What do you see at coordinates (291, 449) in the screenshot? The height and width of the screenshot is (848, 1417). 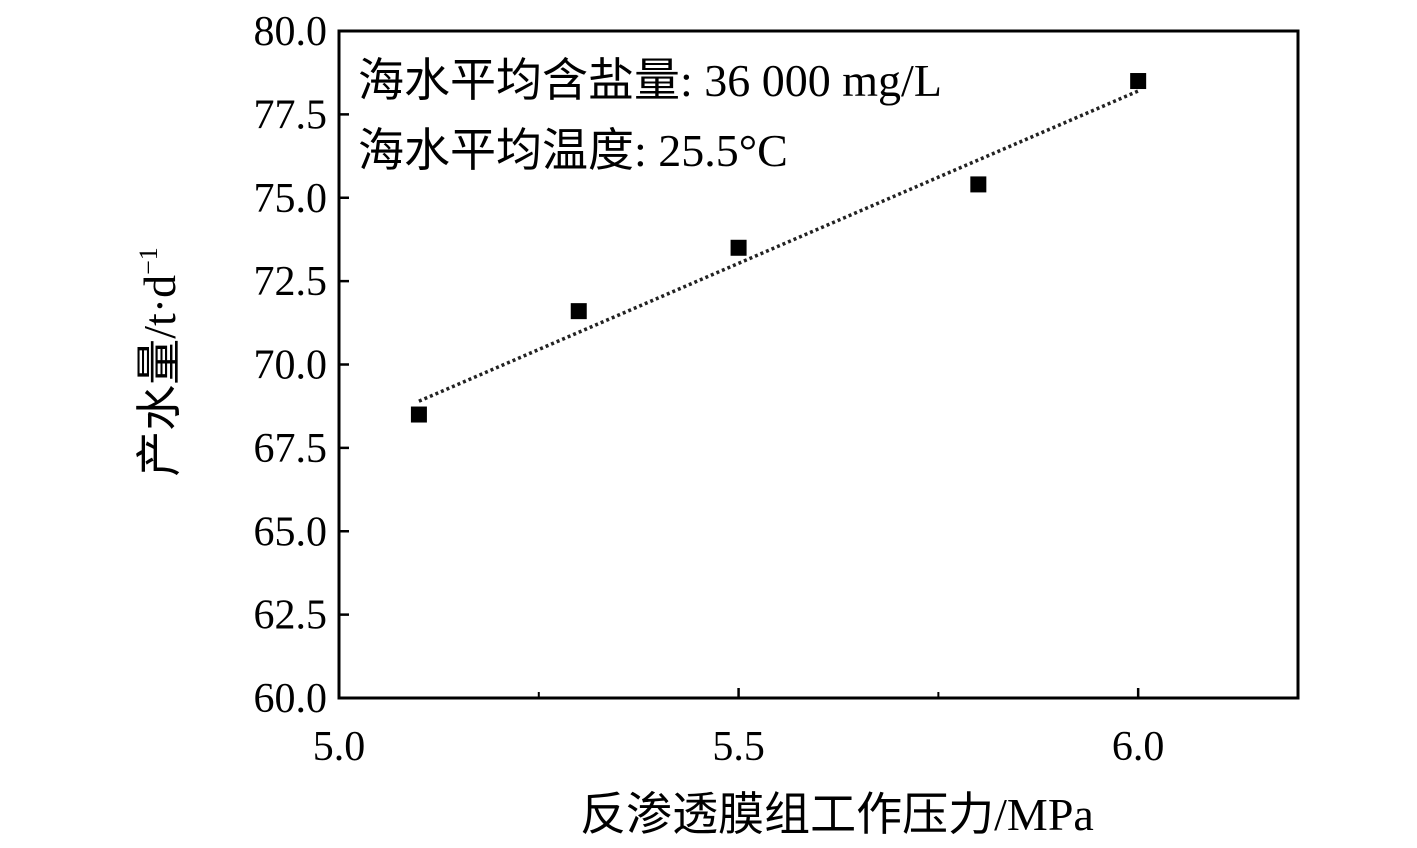 I see `y-tick-label: 67.5` at bounding box center [291, 449].